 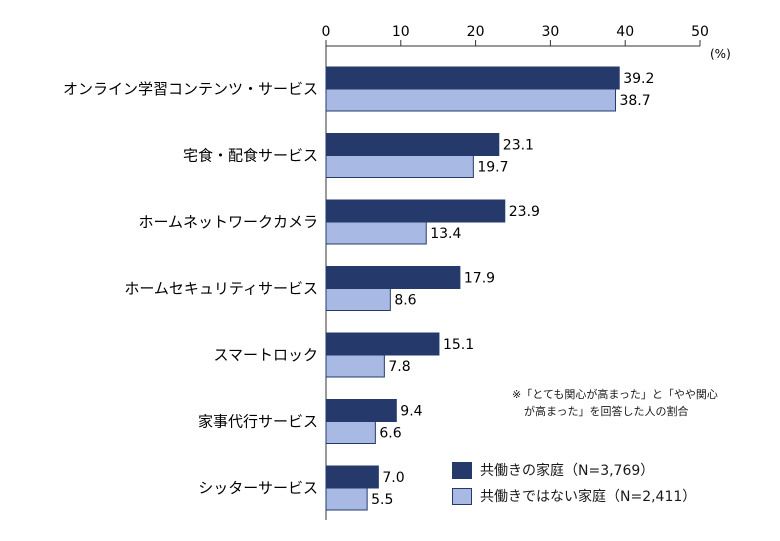 I want to click on bar-value-label: 39.2, so click(x=638, y=79).